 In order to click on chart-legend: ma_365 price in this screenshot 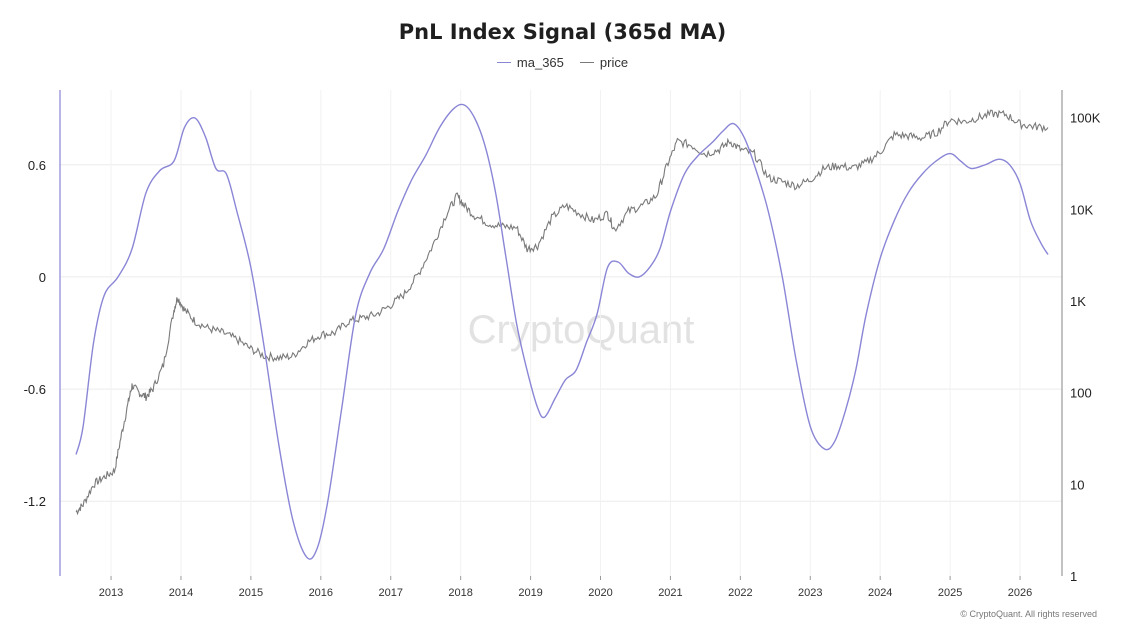, I will do `click(562, 62)`.